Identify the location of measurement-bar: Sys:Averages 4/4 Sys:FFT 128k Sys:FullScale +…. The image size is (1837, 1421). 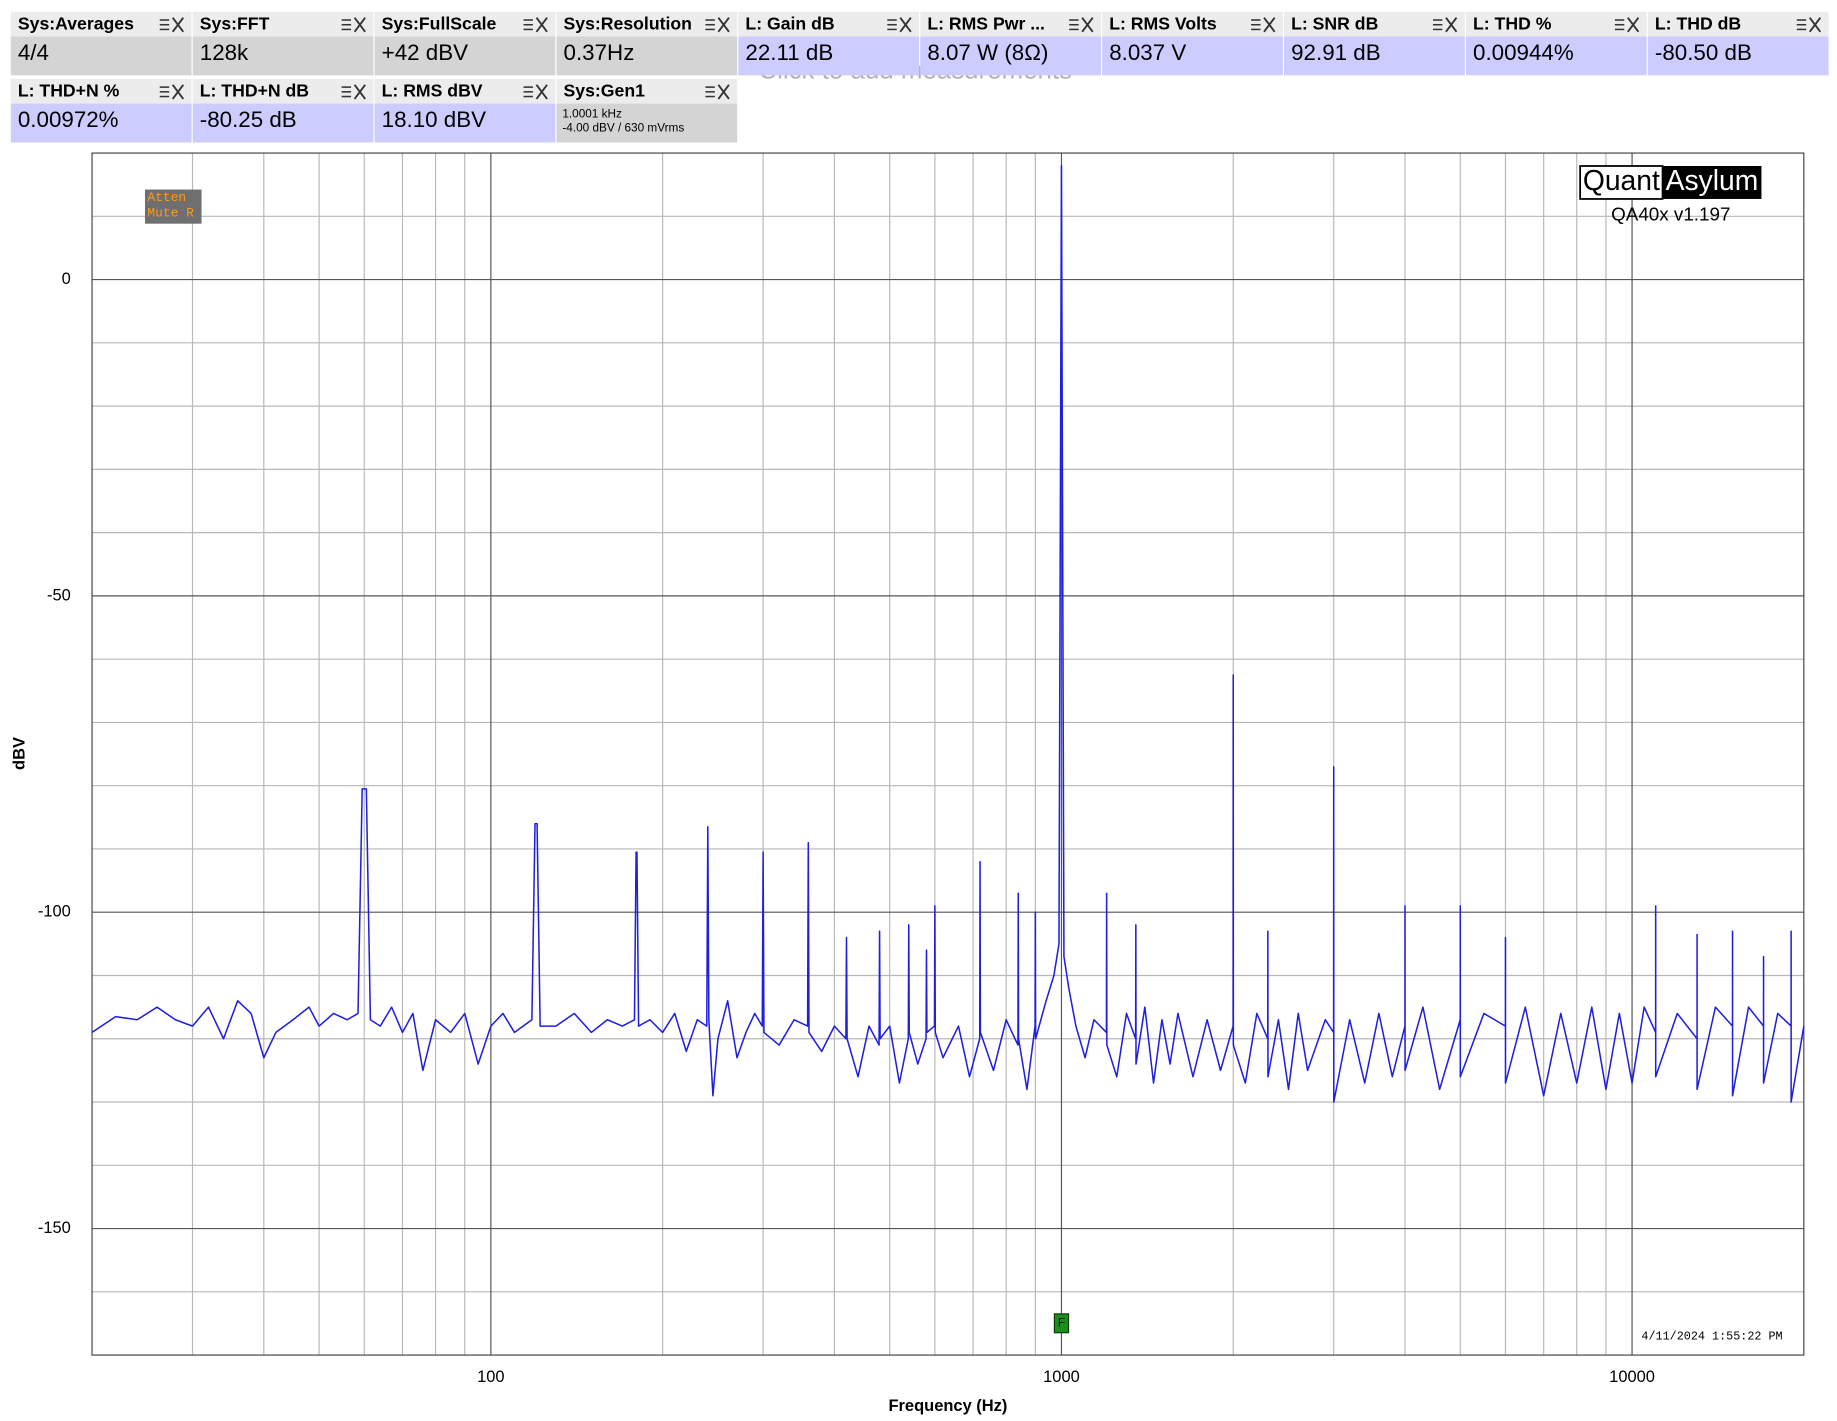
(919, 77).